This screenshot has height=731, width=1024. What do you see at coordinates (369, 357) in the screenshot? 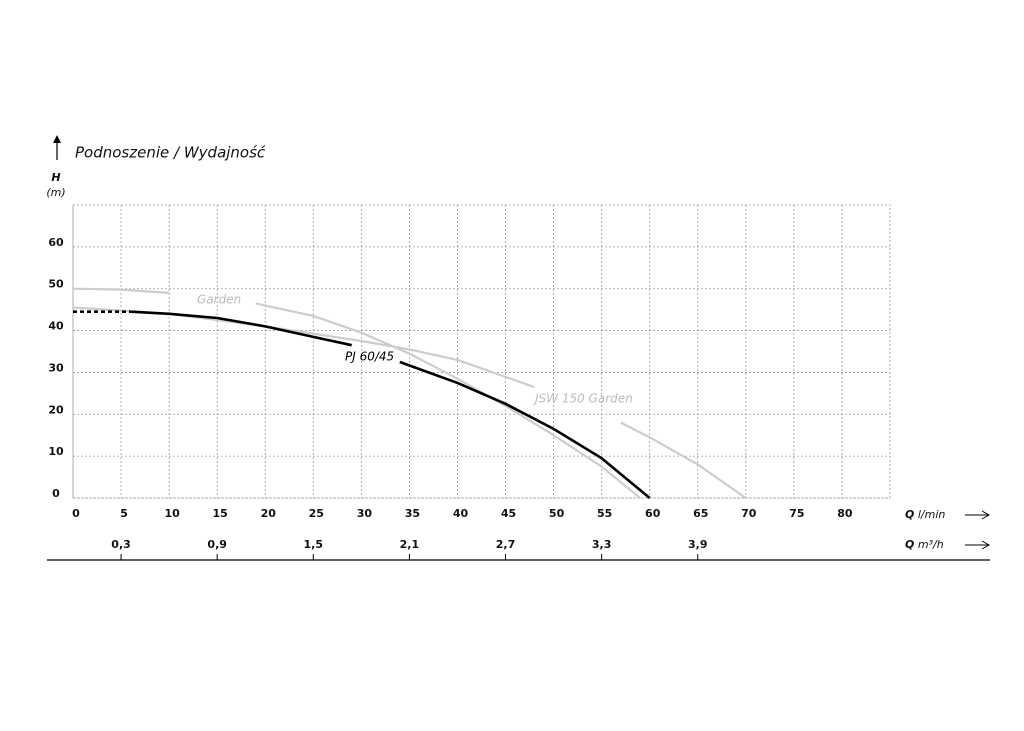
I see `curve-label: PJ 60/45` at bounding box center [369, 357].